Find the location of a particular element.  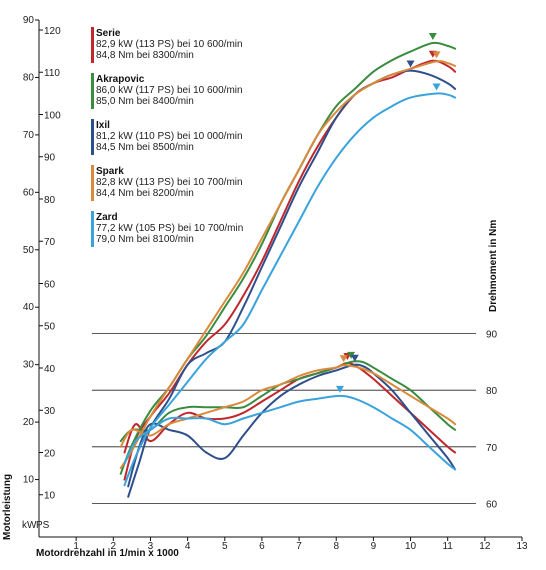

ps-tick-label-20: 20 is located at coordinates (50, 453).